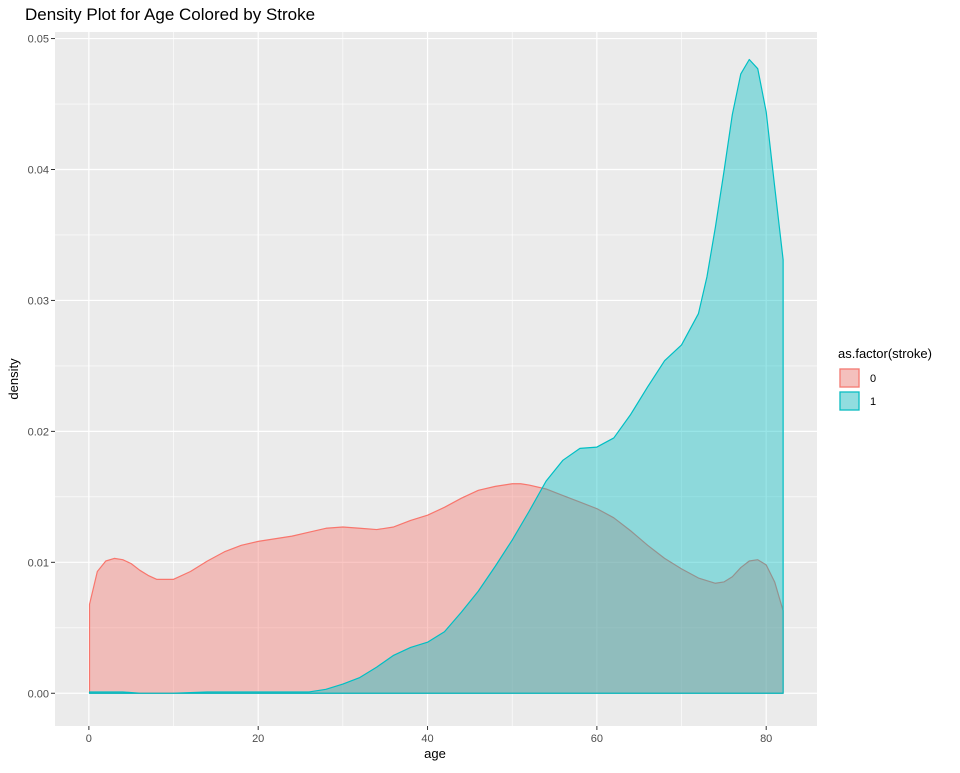  I want to click on y-tick-label: 0.04, so click(38, 170).